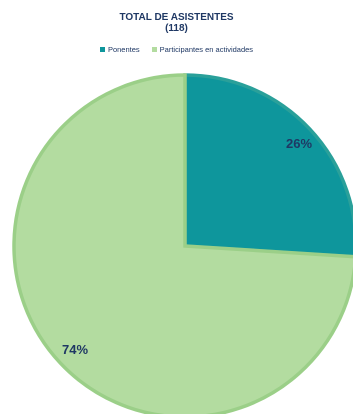 Image resolution: width=353 pixels, height=414 pixels. What do you see at coordinates (154, 49) in the screenshot?
I see `legend-swatch-participantes` at bounding box center [154, 49].